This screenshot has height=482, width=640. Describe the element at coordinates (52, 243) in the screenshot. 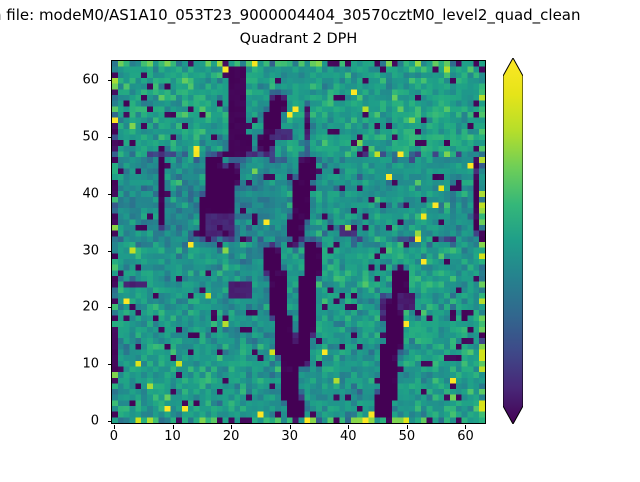

I see `y-axis-tick-labels: 0 10 20 30 40 50 60` at that location.